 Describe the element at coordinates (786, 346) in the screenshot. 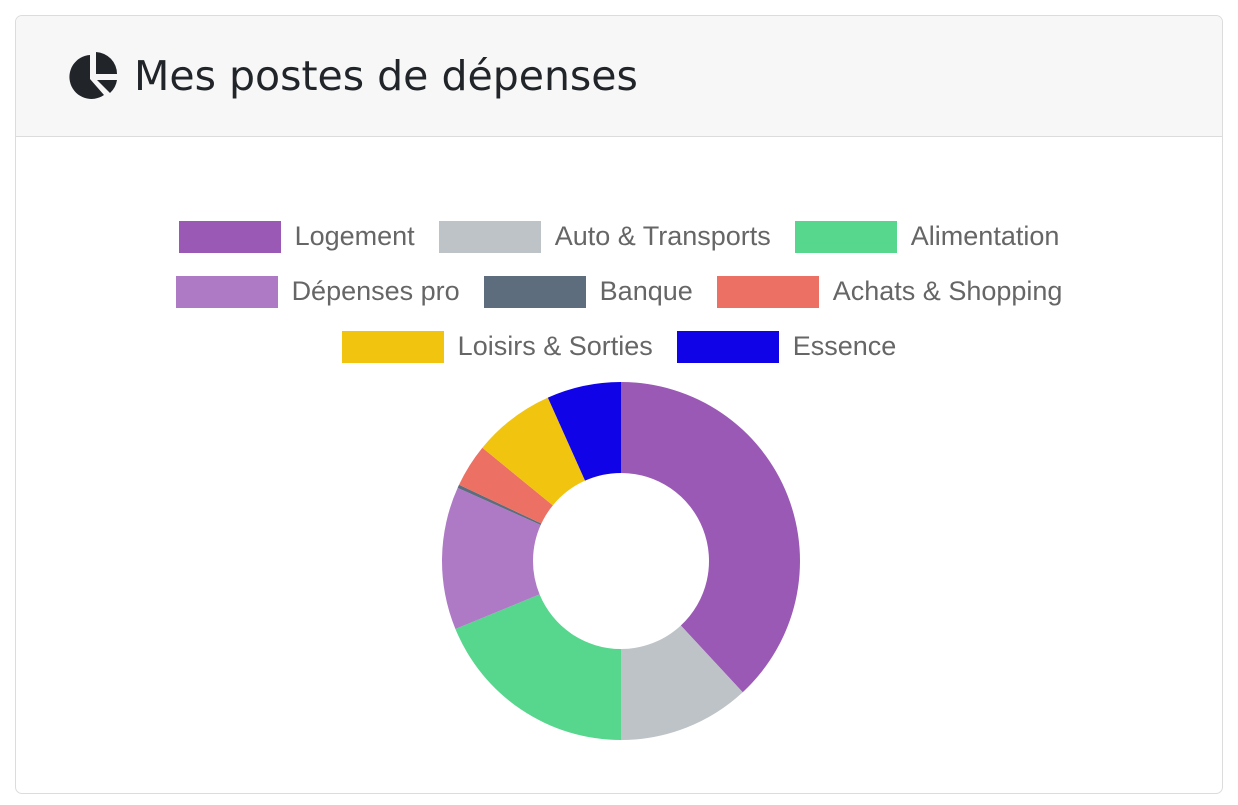

I see `legend-item: Essence` at that location.